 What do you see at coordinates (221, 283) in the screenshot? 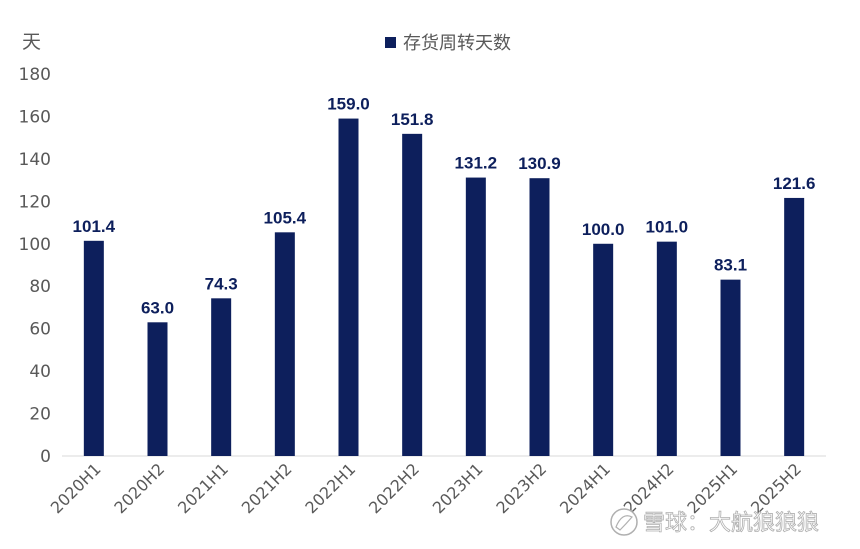
I see `data-label: 74.3` at bounding box center [221, 283].